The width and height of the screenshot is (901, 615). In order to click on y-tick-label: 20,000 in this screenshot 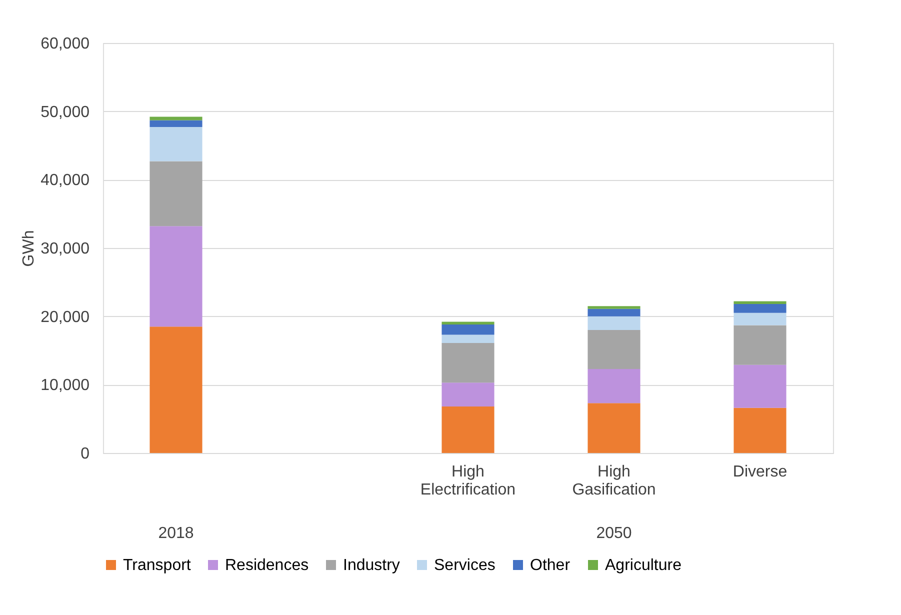, I will do `click(65, 317)`.